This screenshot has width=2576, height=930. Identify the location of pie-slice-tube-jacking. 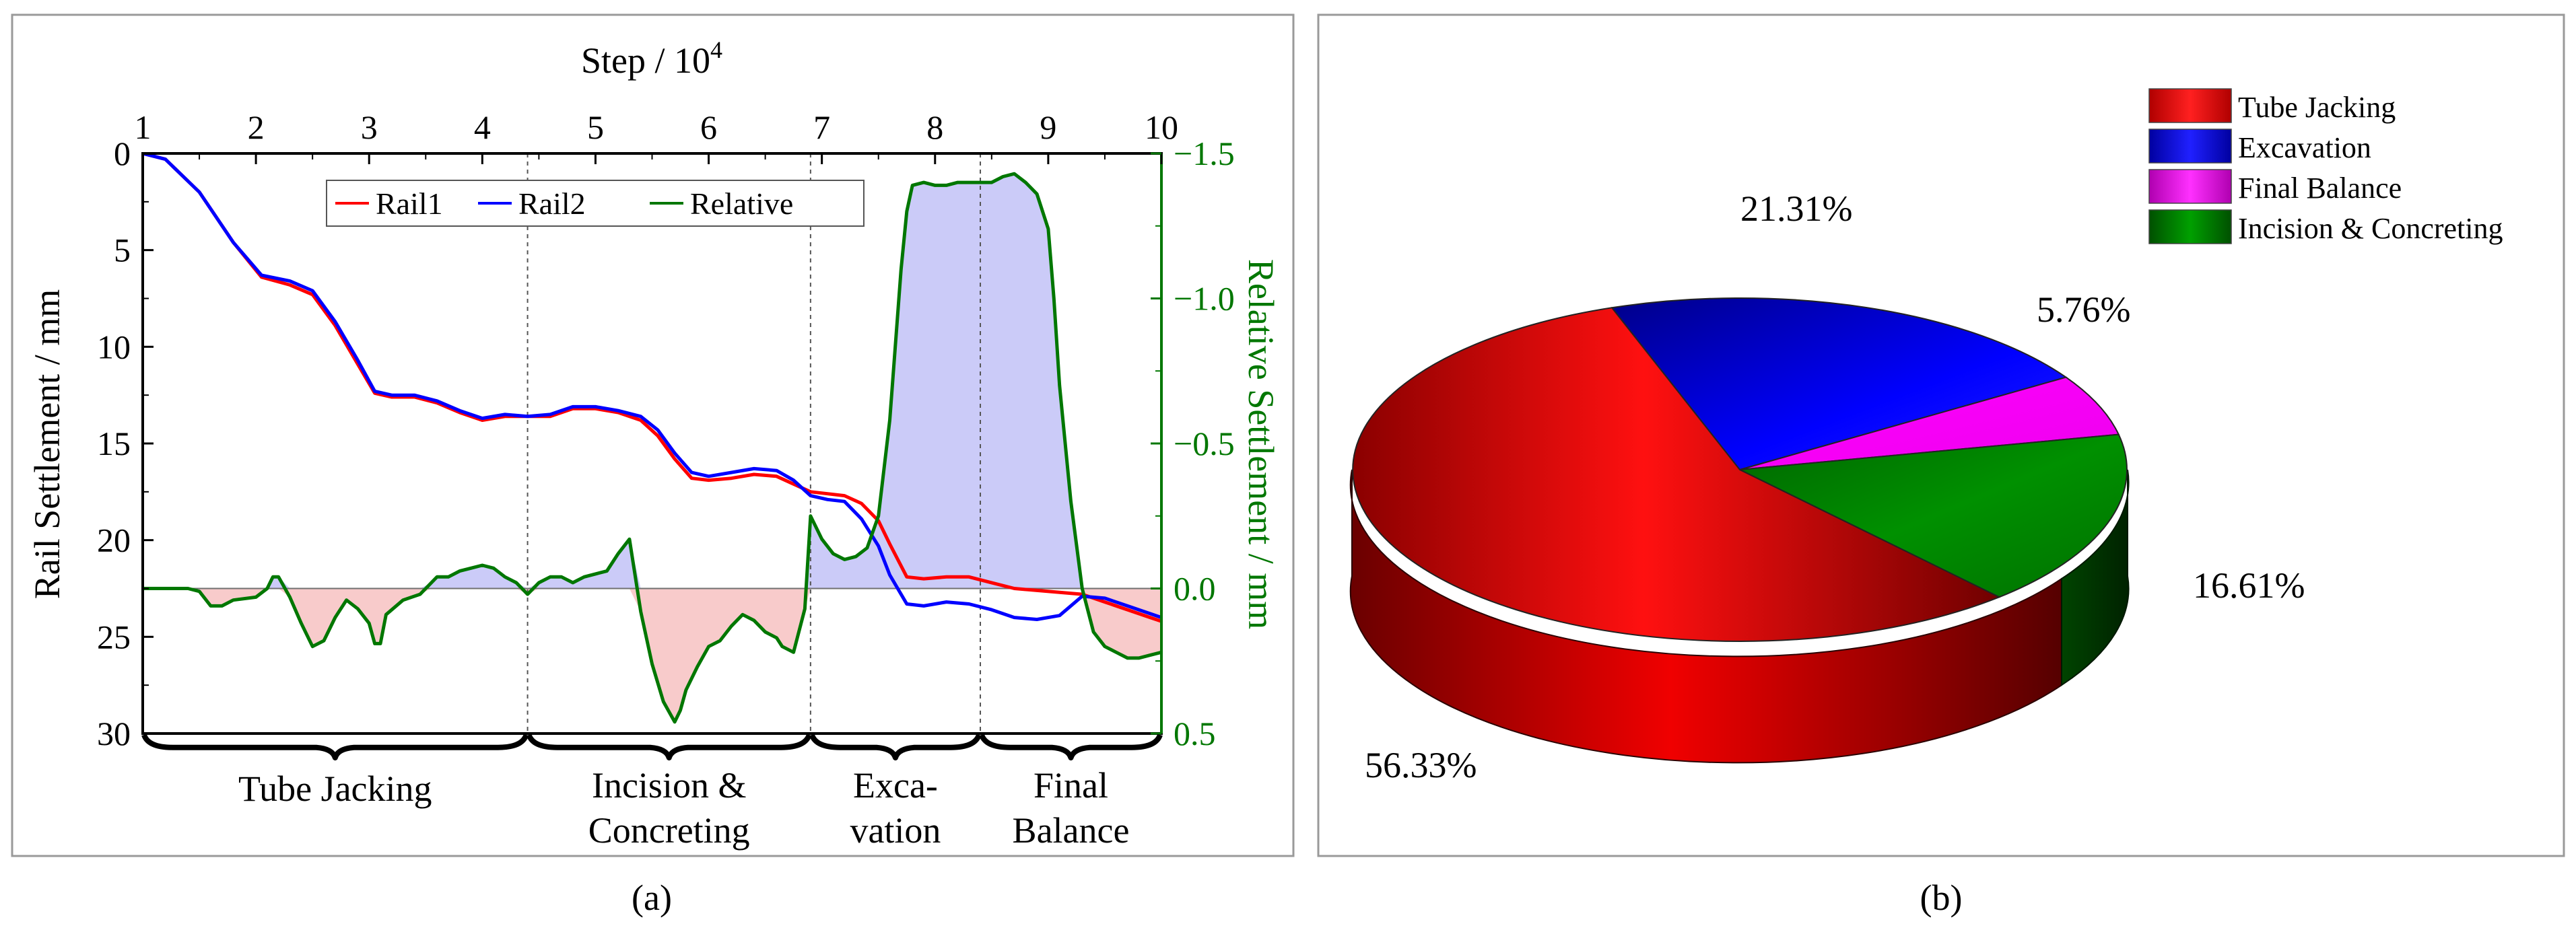
(1676, 474).